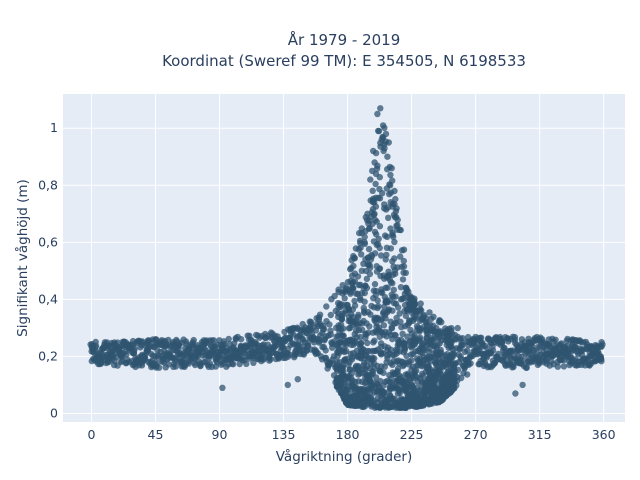 The image size is (640, 480). Describe the element at coordinates (156, 434) in the screenshot. I see `x-tick-label: 45` at that location.